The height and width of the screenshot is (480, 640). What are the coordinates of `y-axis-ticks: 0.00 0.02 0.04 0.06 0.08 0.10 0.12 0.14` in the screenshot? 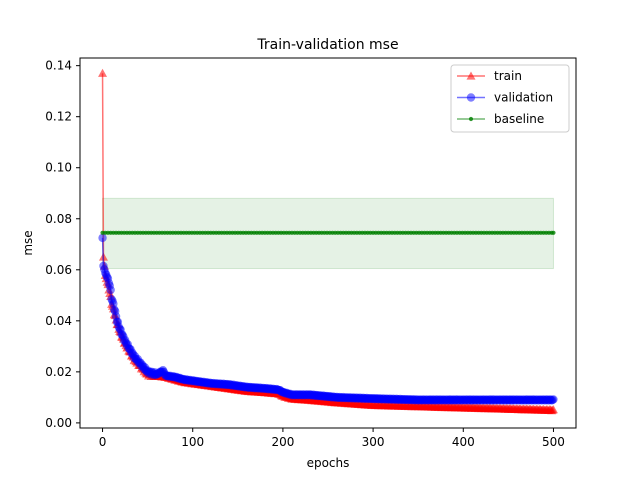 It's located at (62, 244).